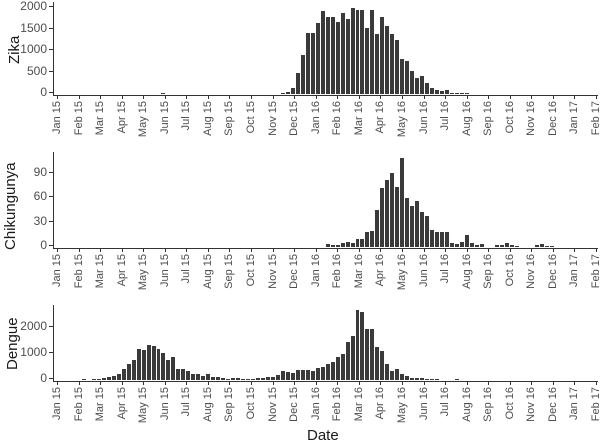  I want to click on x-tick-label: Feb 15, so click(78, 118).